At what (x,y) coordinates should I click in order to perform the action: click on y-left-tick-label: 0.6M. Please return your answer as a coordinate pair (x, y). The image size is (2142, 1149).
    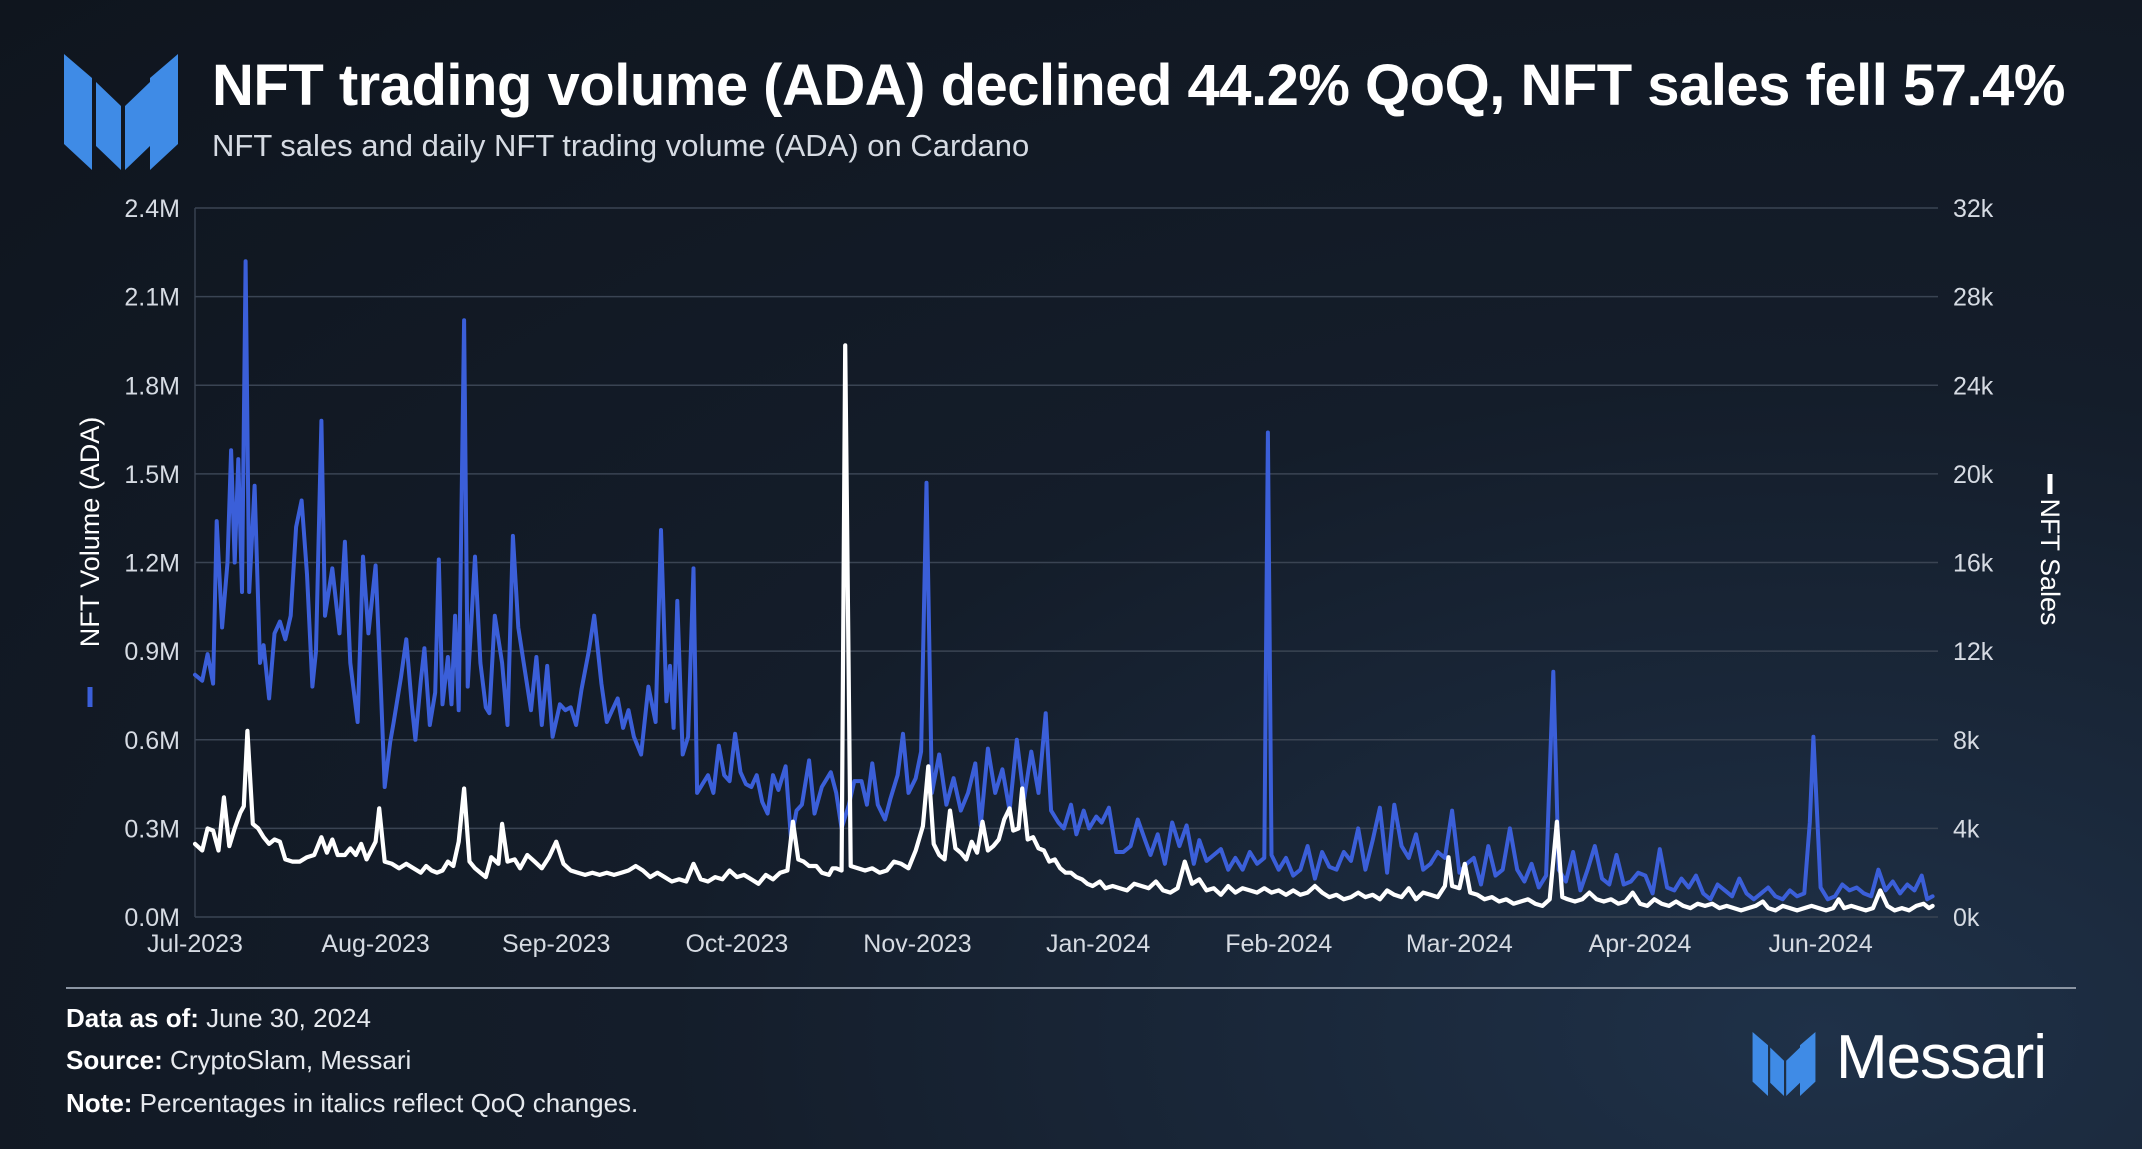
    Looking at the image, I should click on (152, 741).